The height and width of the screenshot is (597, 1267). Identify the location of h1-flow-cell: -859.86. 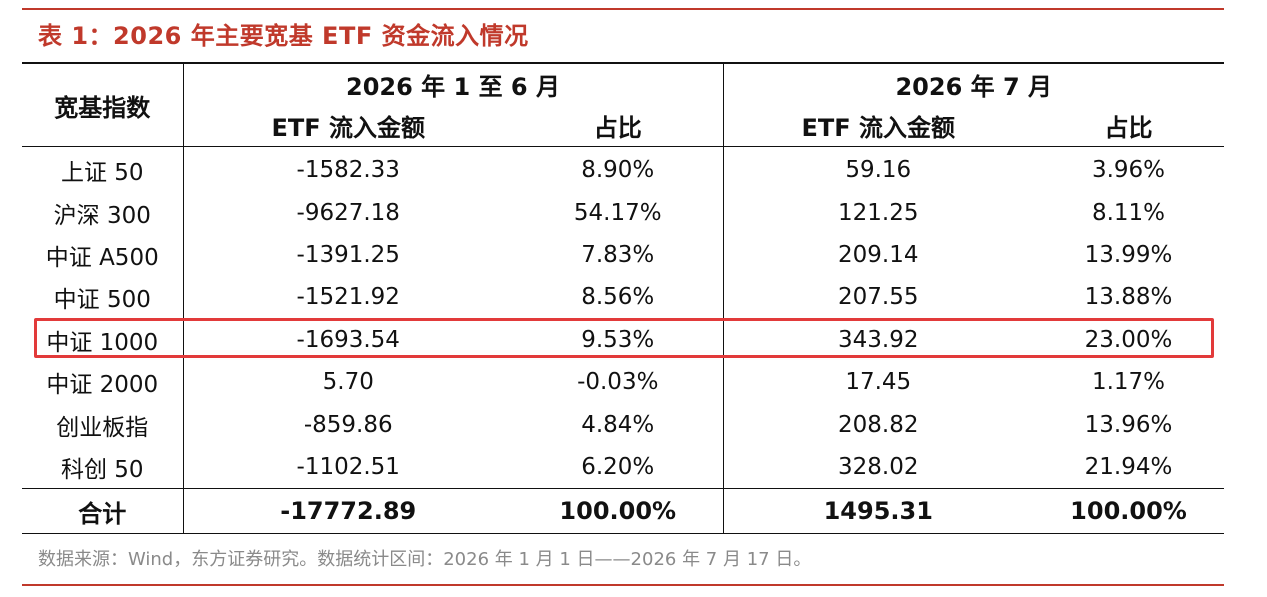
(347, 424).